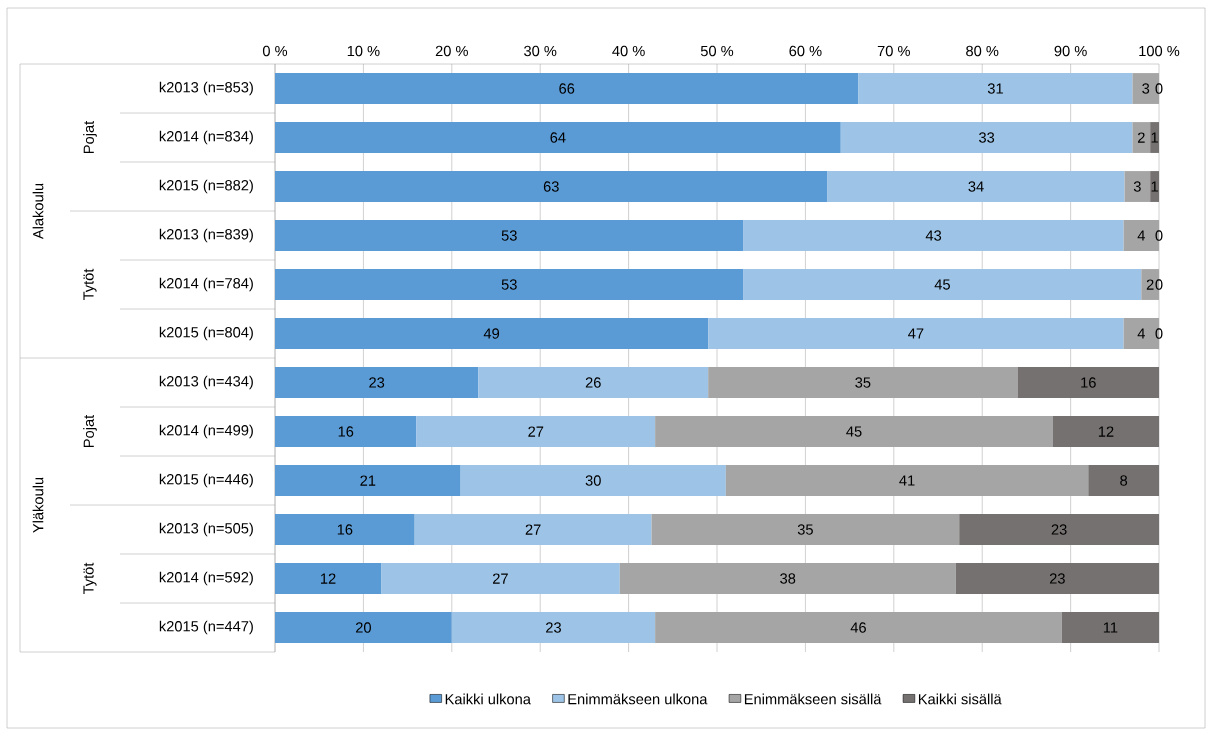  What do you see at coordinates (1159, 51) in the screenshot?
I see `x-tick-label: 100 %` at bounding box center [1159, 51].